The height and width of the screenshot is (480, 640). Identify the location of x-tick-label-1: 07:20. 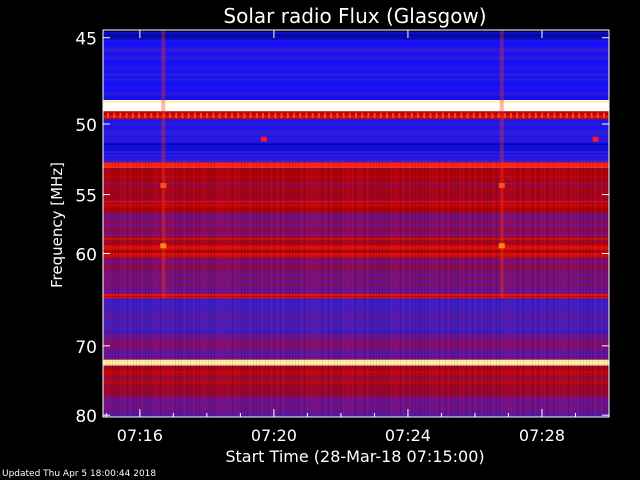
(274, 435).